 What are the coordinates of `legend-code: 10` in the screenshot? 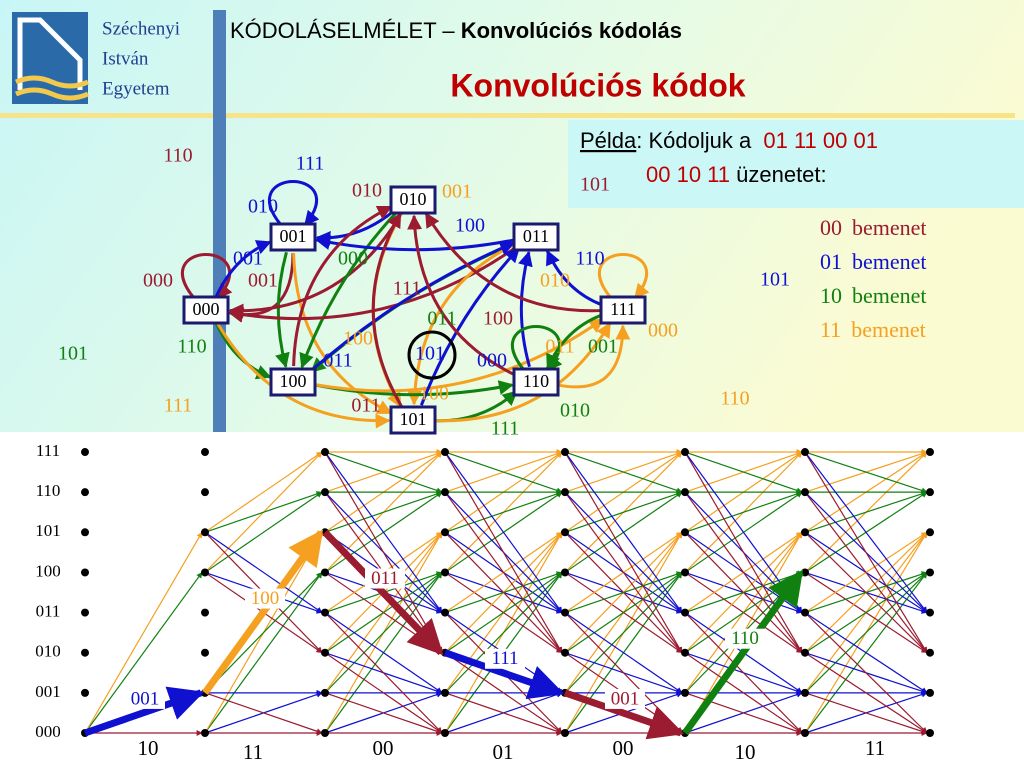 It's located at (831, 295).